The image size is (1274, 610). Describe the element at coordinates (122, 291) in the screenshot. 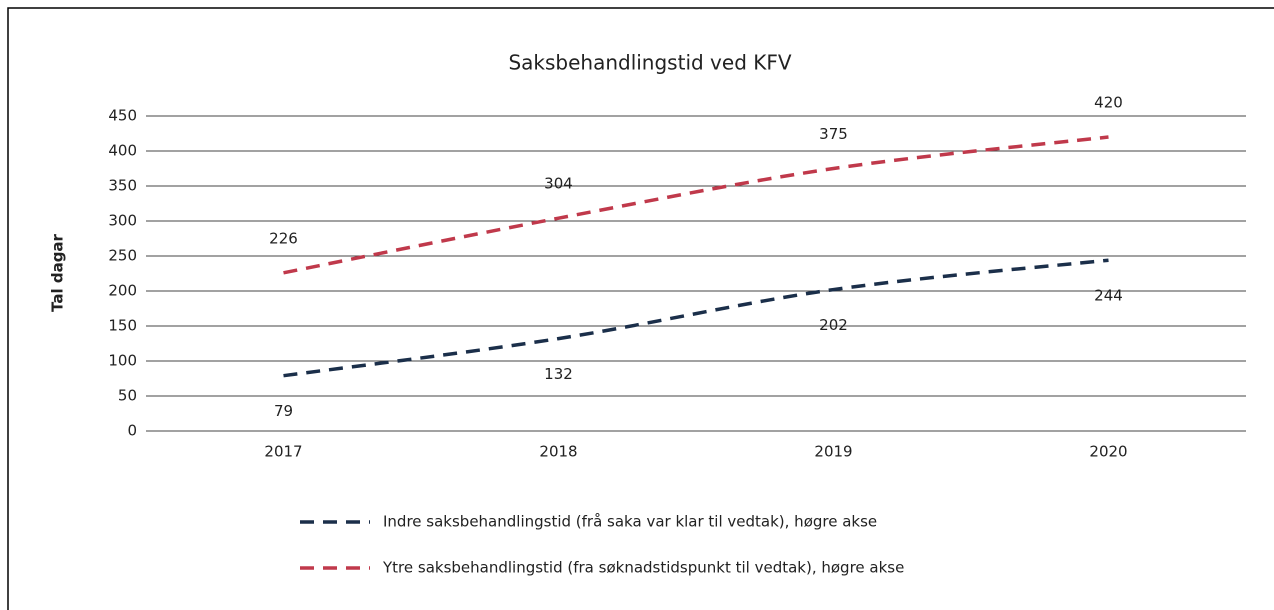

I see `y-tick-label: 200` at that location.